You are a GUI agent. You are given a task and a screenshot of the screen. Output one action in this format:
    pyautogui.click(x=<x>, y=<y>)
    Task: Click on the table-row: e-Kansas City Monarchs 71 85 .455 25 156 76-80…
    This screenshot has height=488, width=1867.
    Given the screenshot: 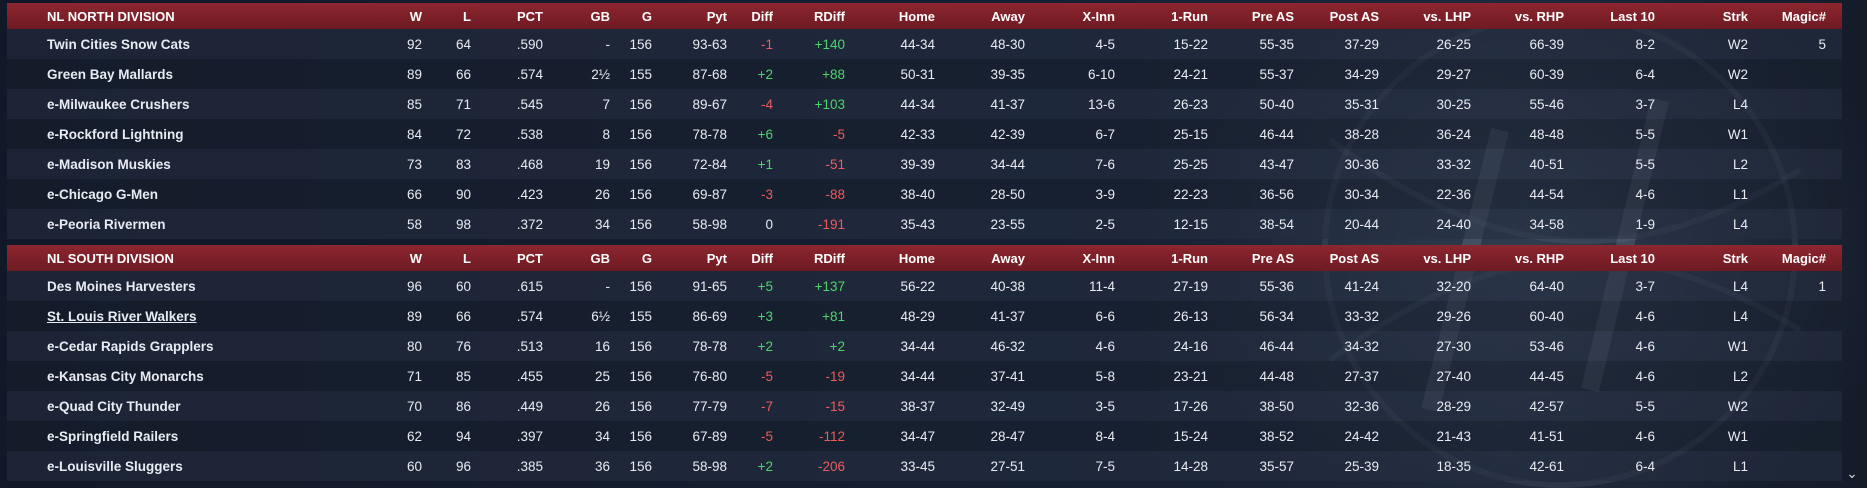 What is the action you would take?
    pyautogui.click(x=924, y=376)
    